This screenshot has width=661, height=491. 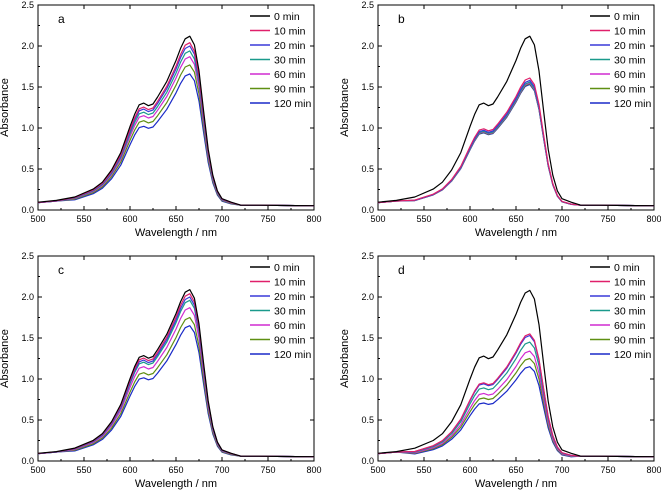 What do you see at coordinates (290, 283) in the screenshot?
I see `legend-label: 10 min` at bounding box center [290, 283].